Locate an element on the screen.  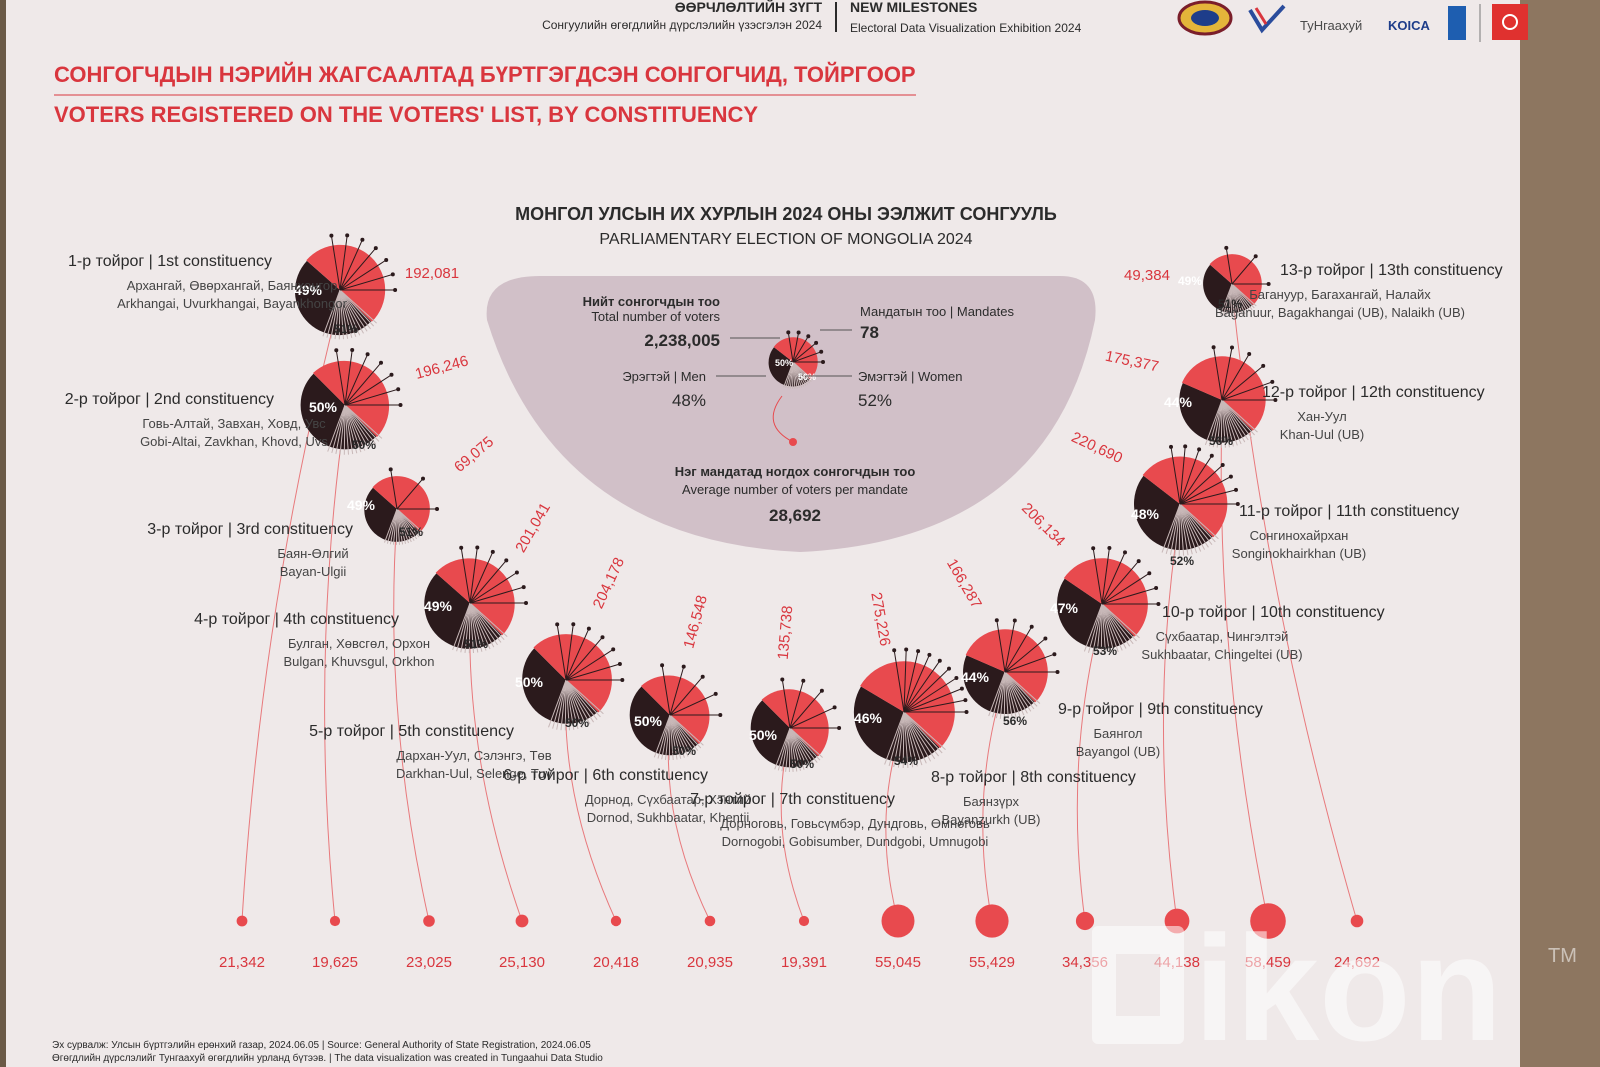
total-label-en: Total number of voters is located at coordinates (655, 316).